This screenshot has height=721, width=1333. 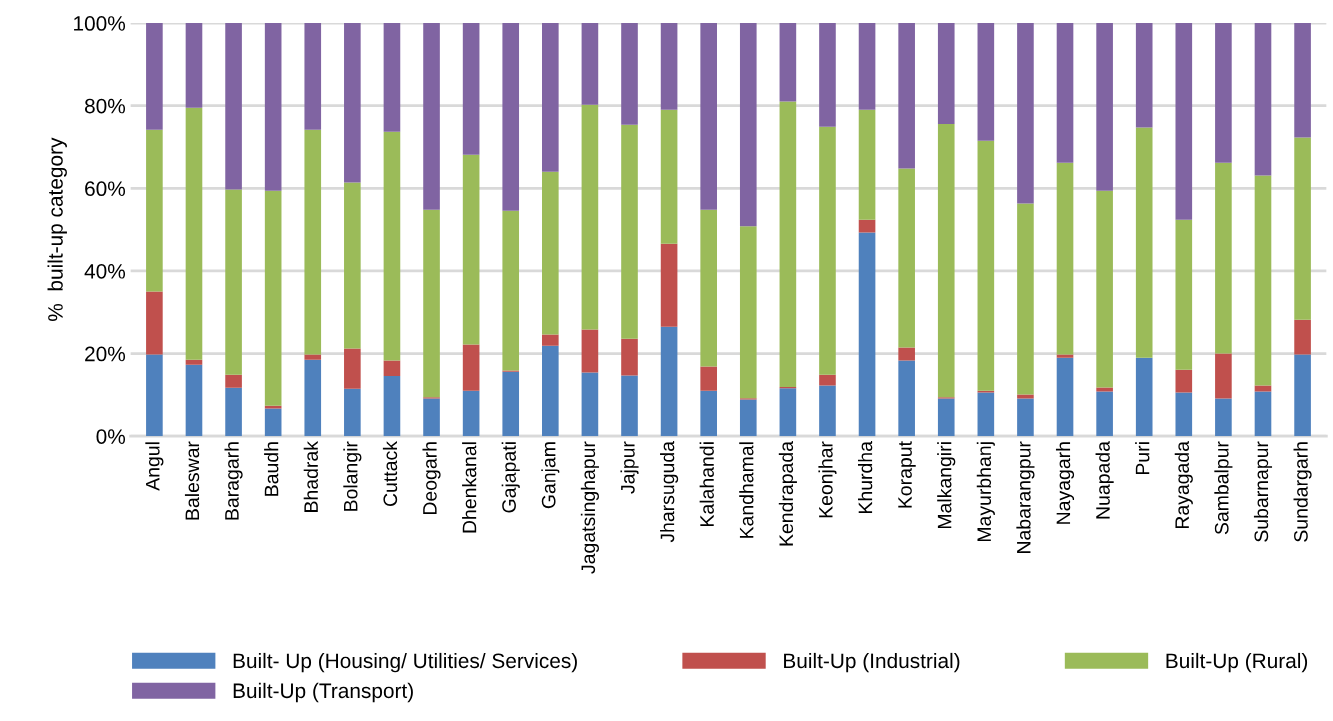 I want to click on x-tick-label: Cuttack, so click(x=390, y=473).